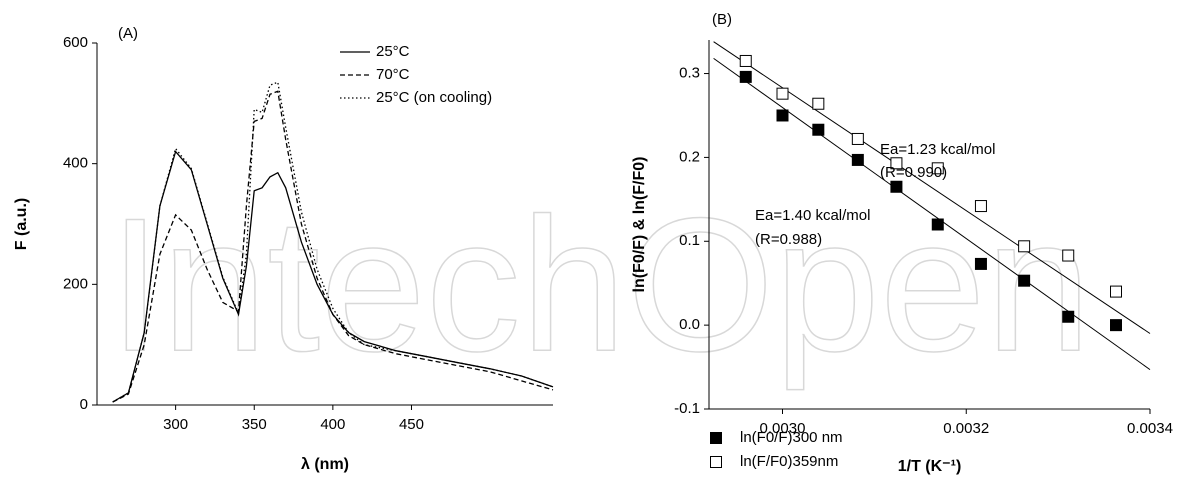 The image size is (1185, 479). Describe the element at coordinates (411, 424) in the screenshot. I see `x-tick-label: 450` at that location.